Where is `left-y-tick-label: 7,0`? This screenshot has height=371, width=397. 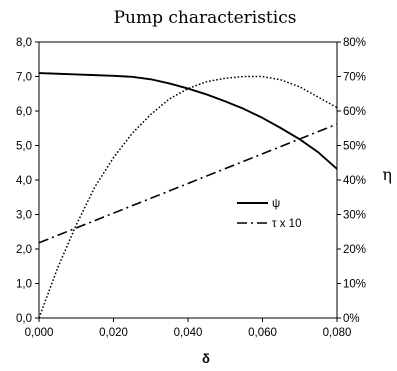 left-y-tick-label: 7,0 is located at coordinates (24, 78).